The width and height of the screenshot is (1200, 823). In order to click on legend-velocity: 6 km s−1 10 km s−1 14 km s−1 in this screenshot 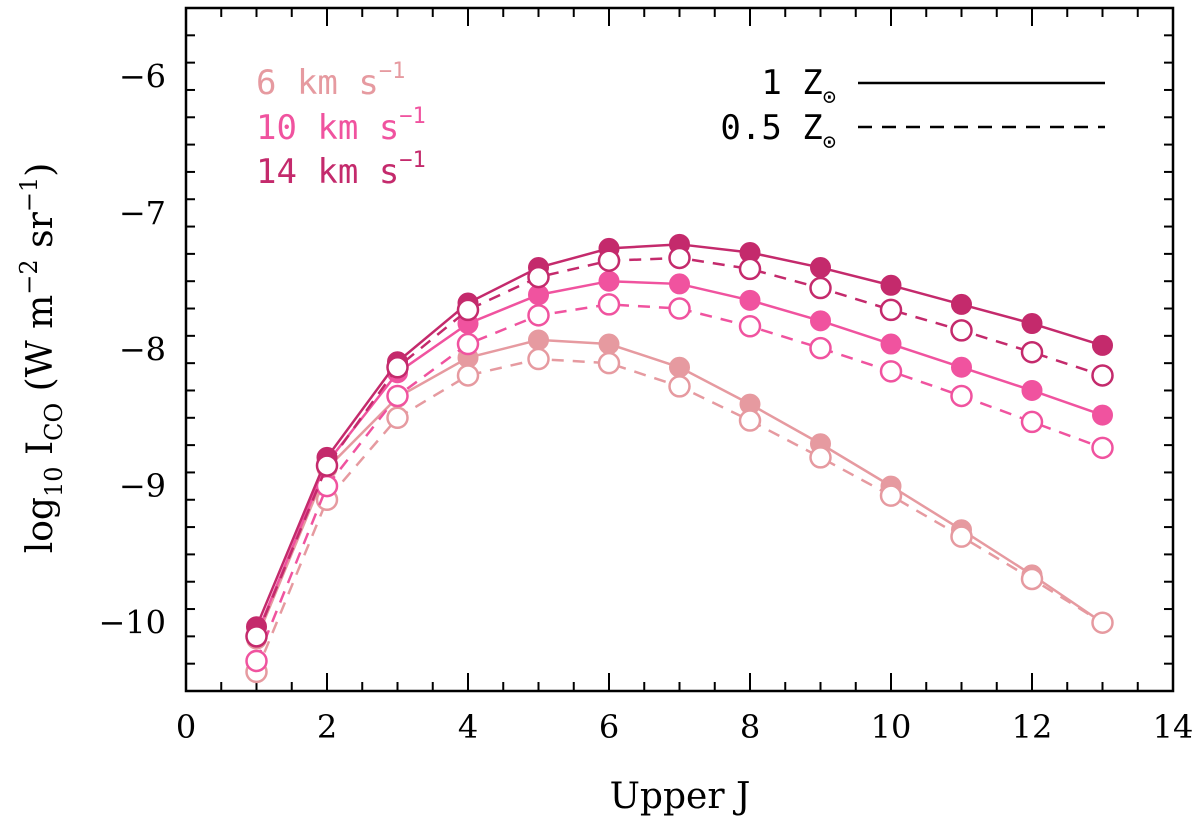, I will do `click(341, 125)`.